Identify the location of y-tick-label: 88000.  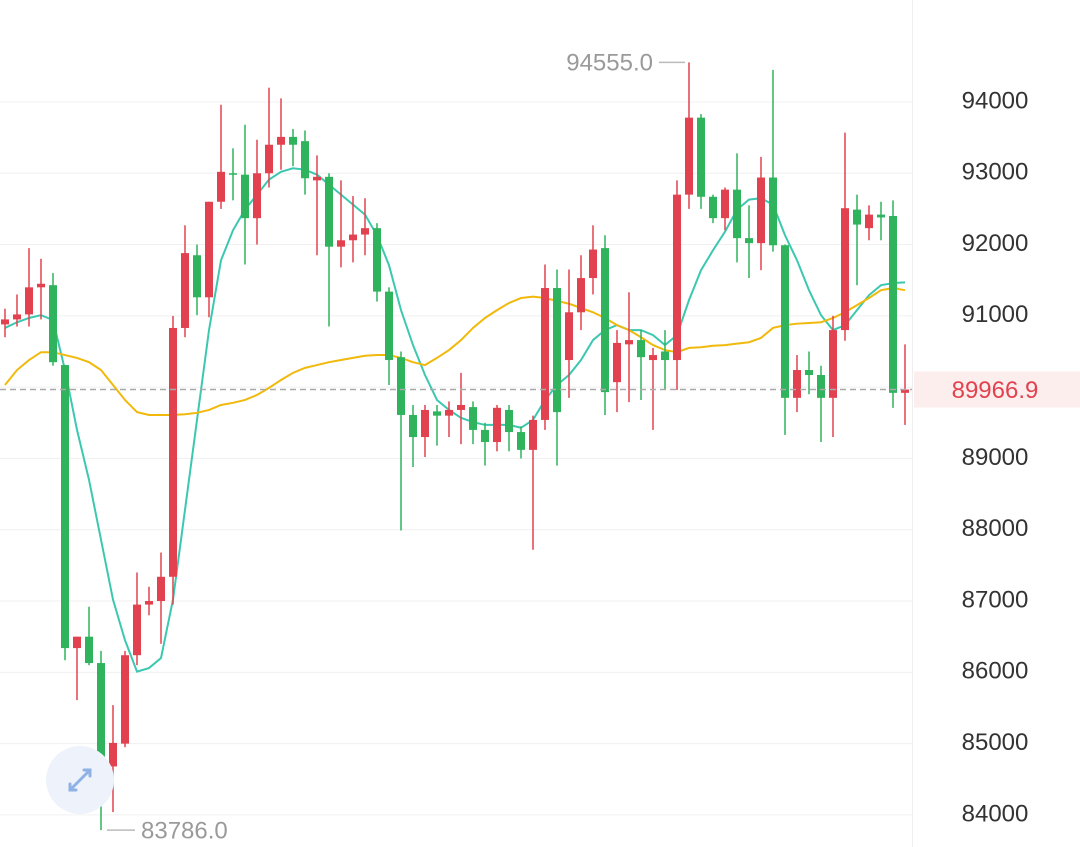
(995, 528).